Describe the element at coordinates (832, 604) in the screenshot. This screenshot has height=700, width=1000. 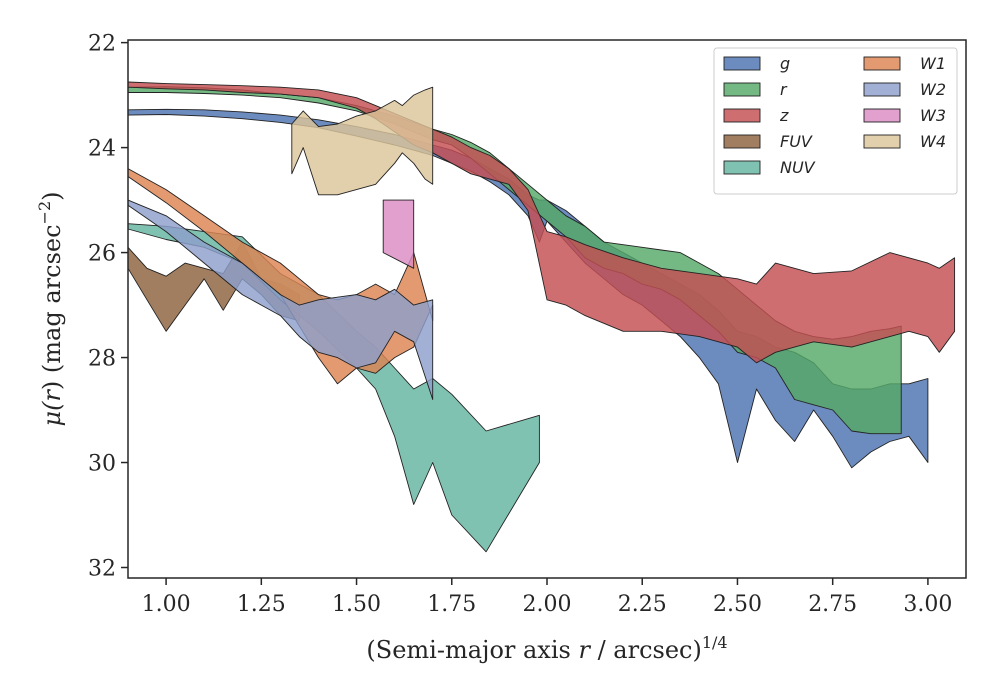
I see `x-tick-label: 2.75` at that location.